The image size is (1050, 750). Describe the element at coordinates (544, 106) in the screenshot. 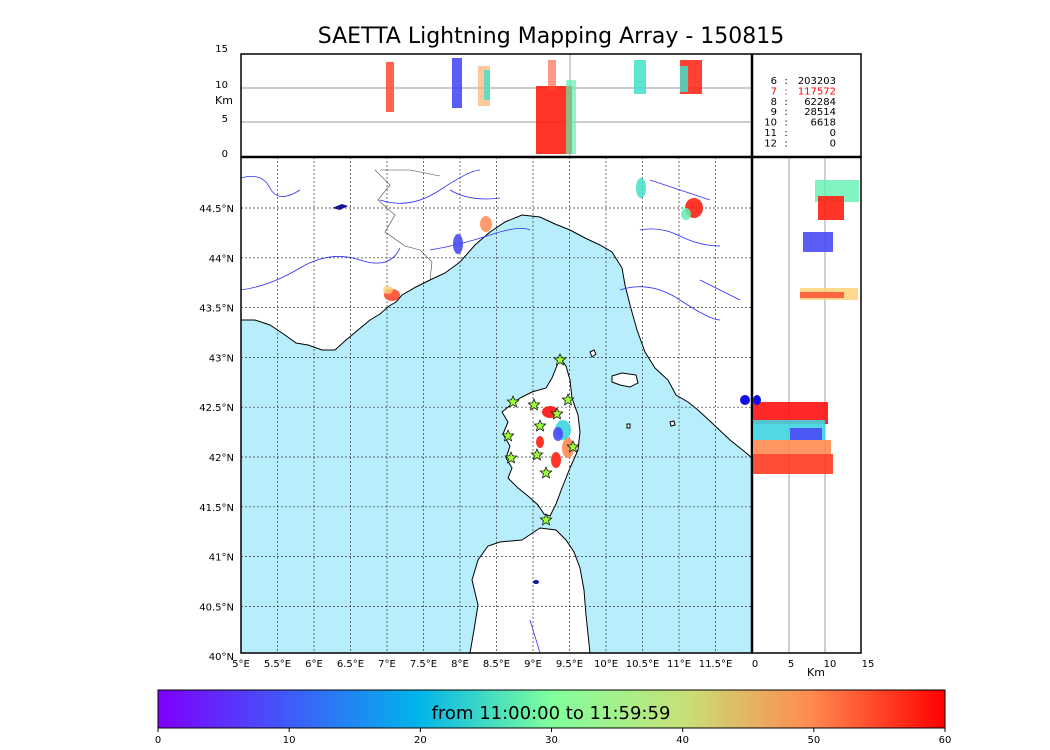

I see `top-lightning-sources` at that location.